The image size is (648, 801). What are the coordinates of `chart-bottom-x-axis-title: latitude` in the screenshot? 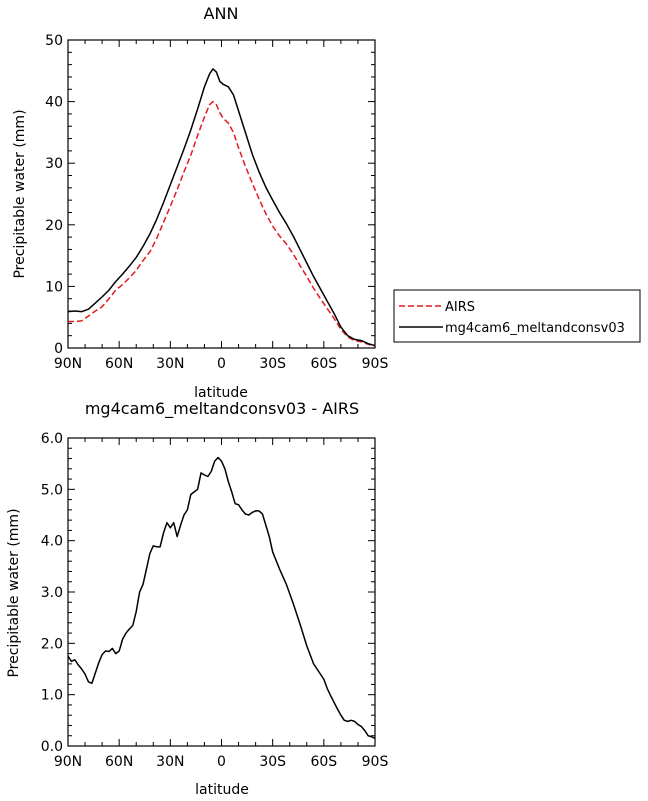 It's located at (222, 790).